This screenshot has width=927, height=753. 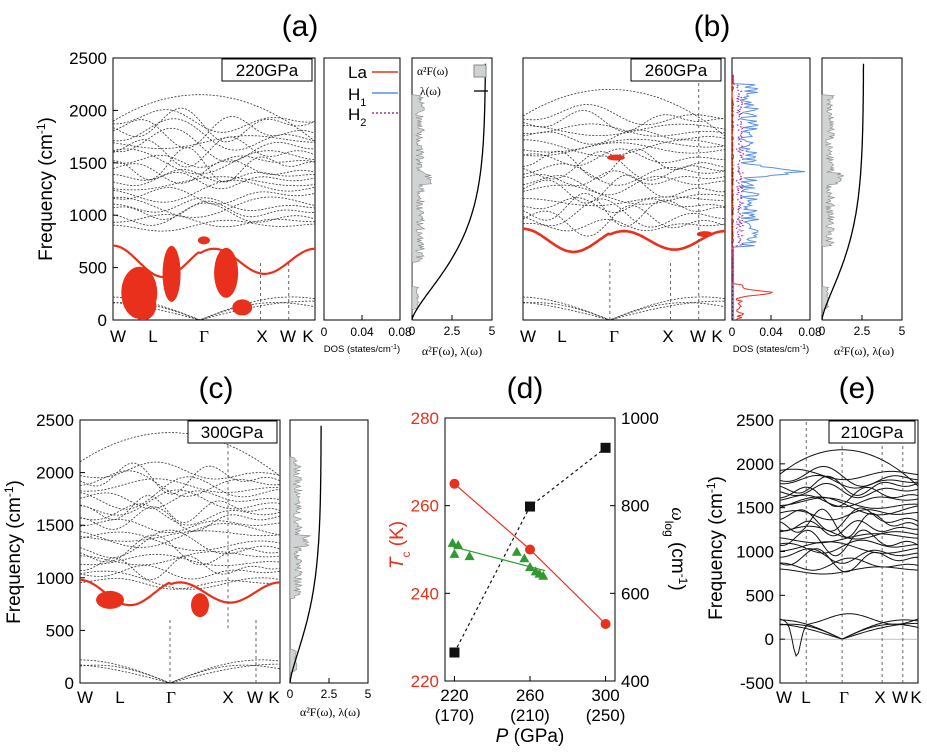 I want to click on panel-b-dos-curves, so click(x=768, y=197).